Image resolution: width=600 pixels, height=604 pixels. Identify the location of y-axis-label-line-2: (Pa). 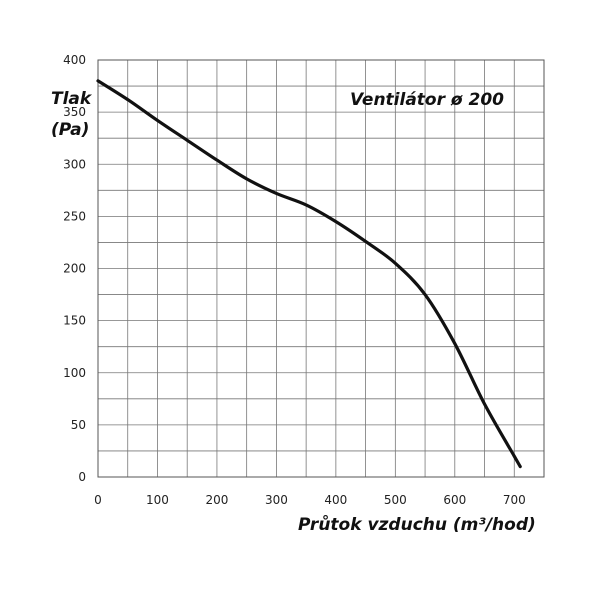
(70, 130).